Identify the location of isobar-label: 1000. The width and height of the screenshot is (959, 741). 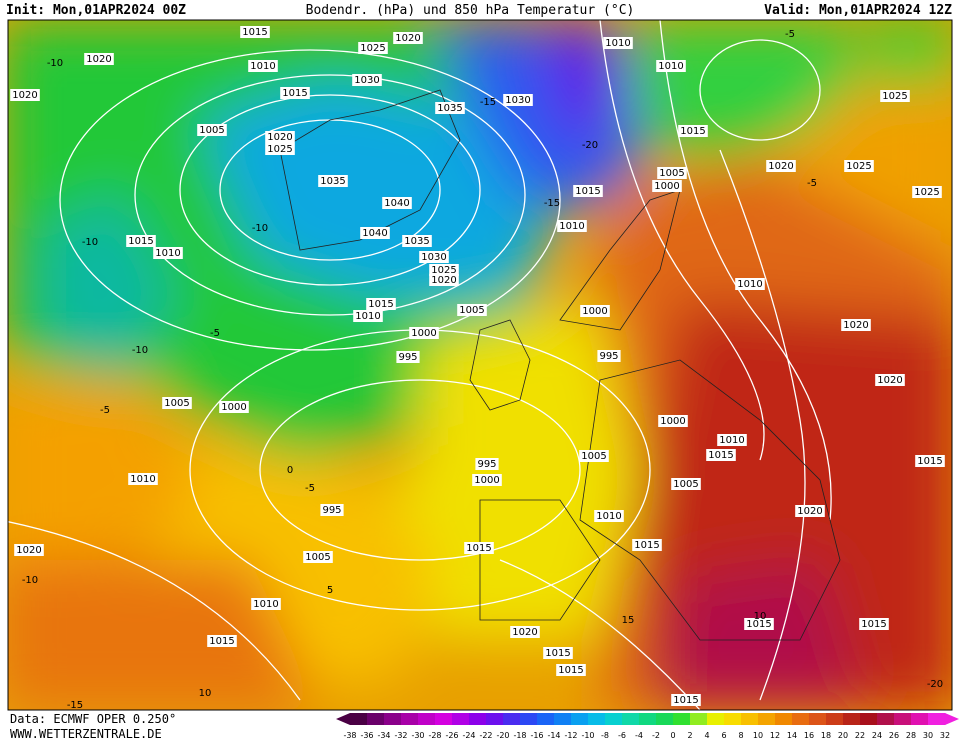
(666, 186).